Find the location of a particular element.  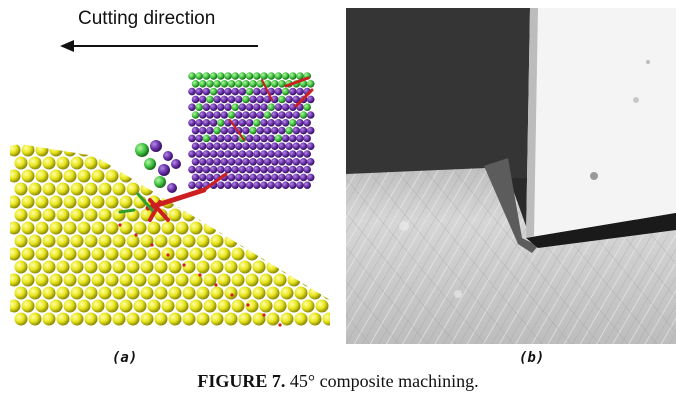

tool-atoms is located at coordinates (251, 130).